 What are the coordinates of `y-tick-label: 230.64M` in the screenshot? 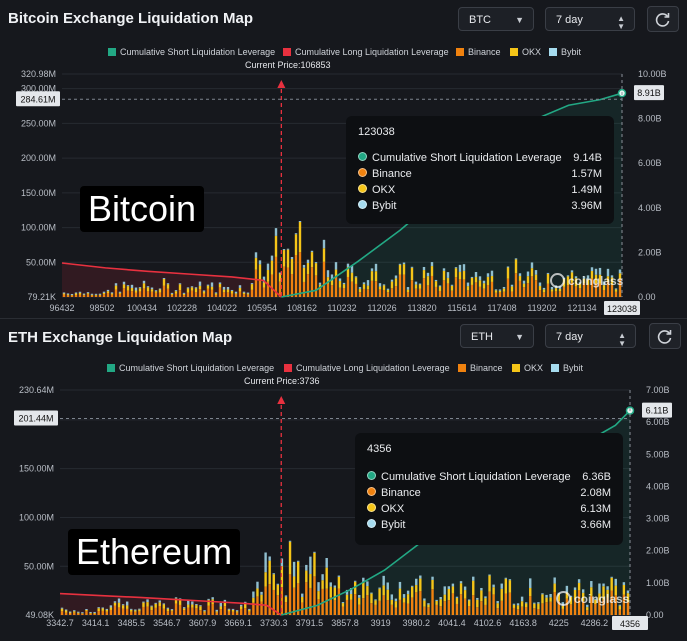 It's located at (36, 390).